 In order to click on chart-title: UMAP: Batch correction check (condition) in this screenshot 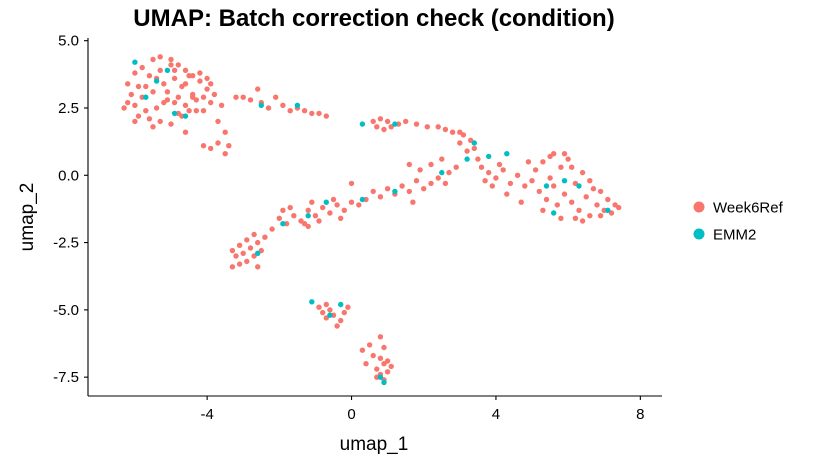, I will do `click(373, 18)`.